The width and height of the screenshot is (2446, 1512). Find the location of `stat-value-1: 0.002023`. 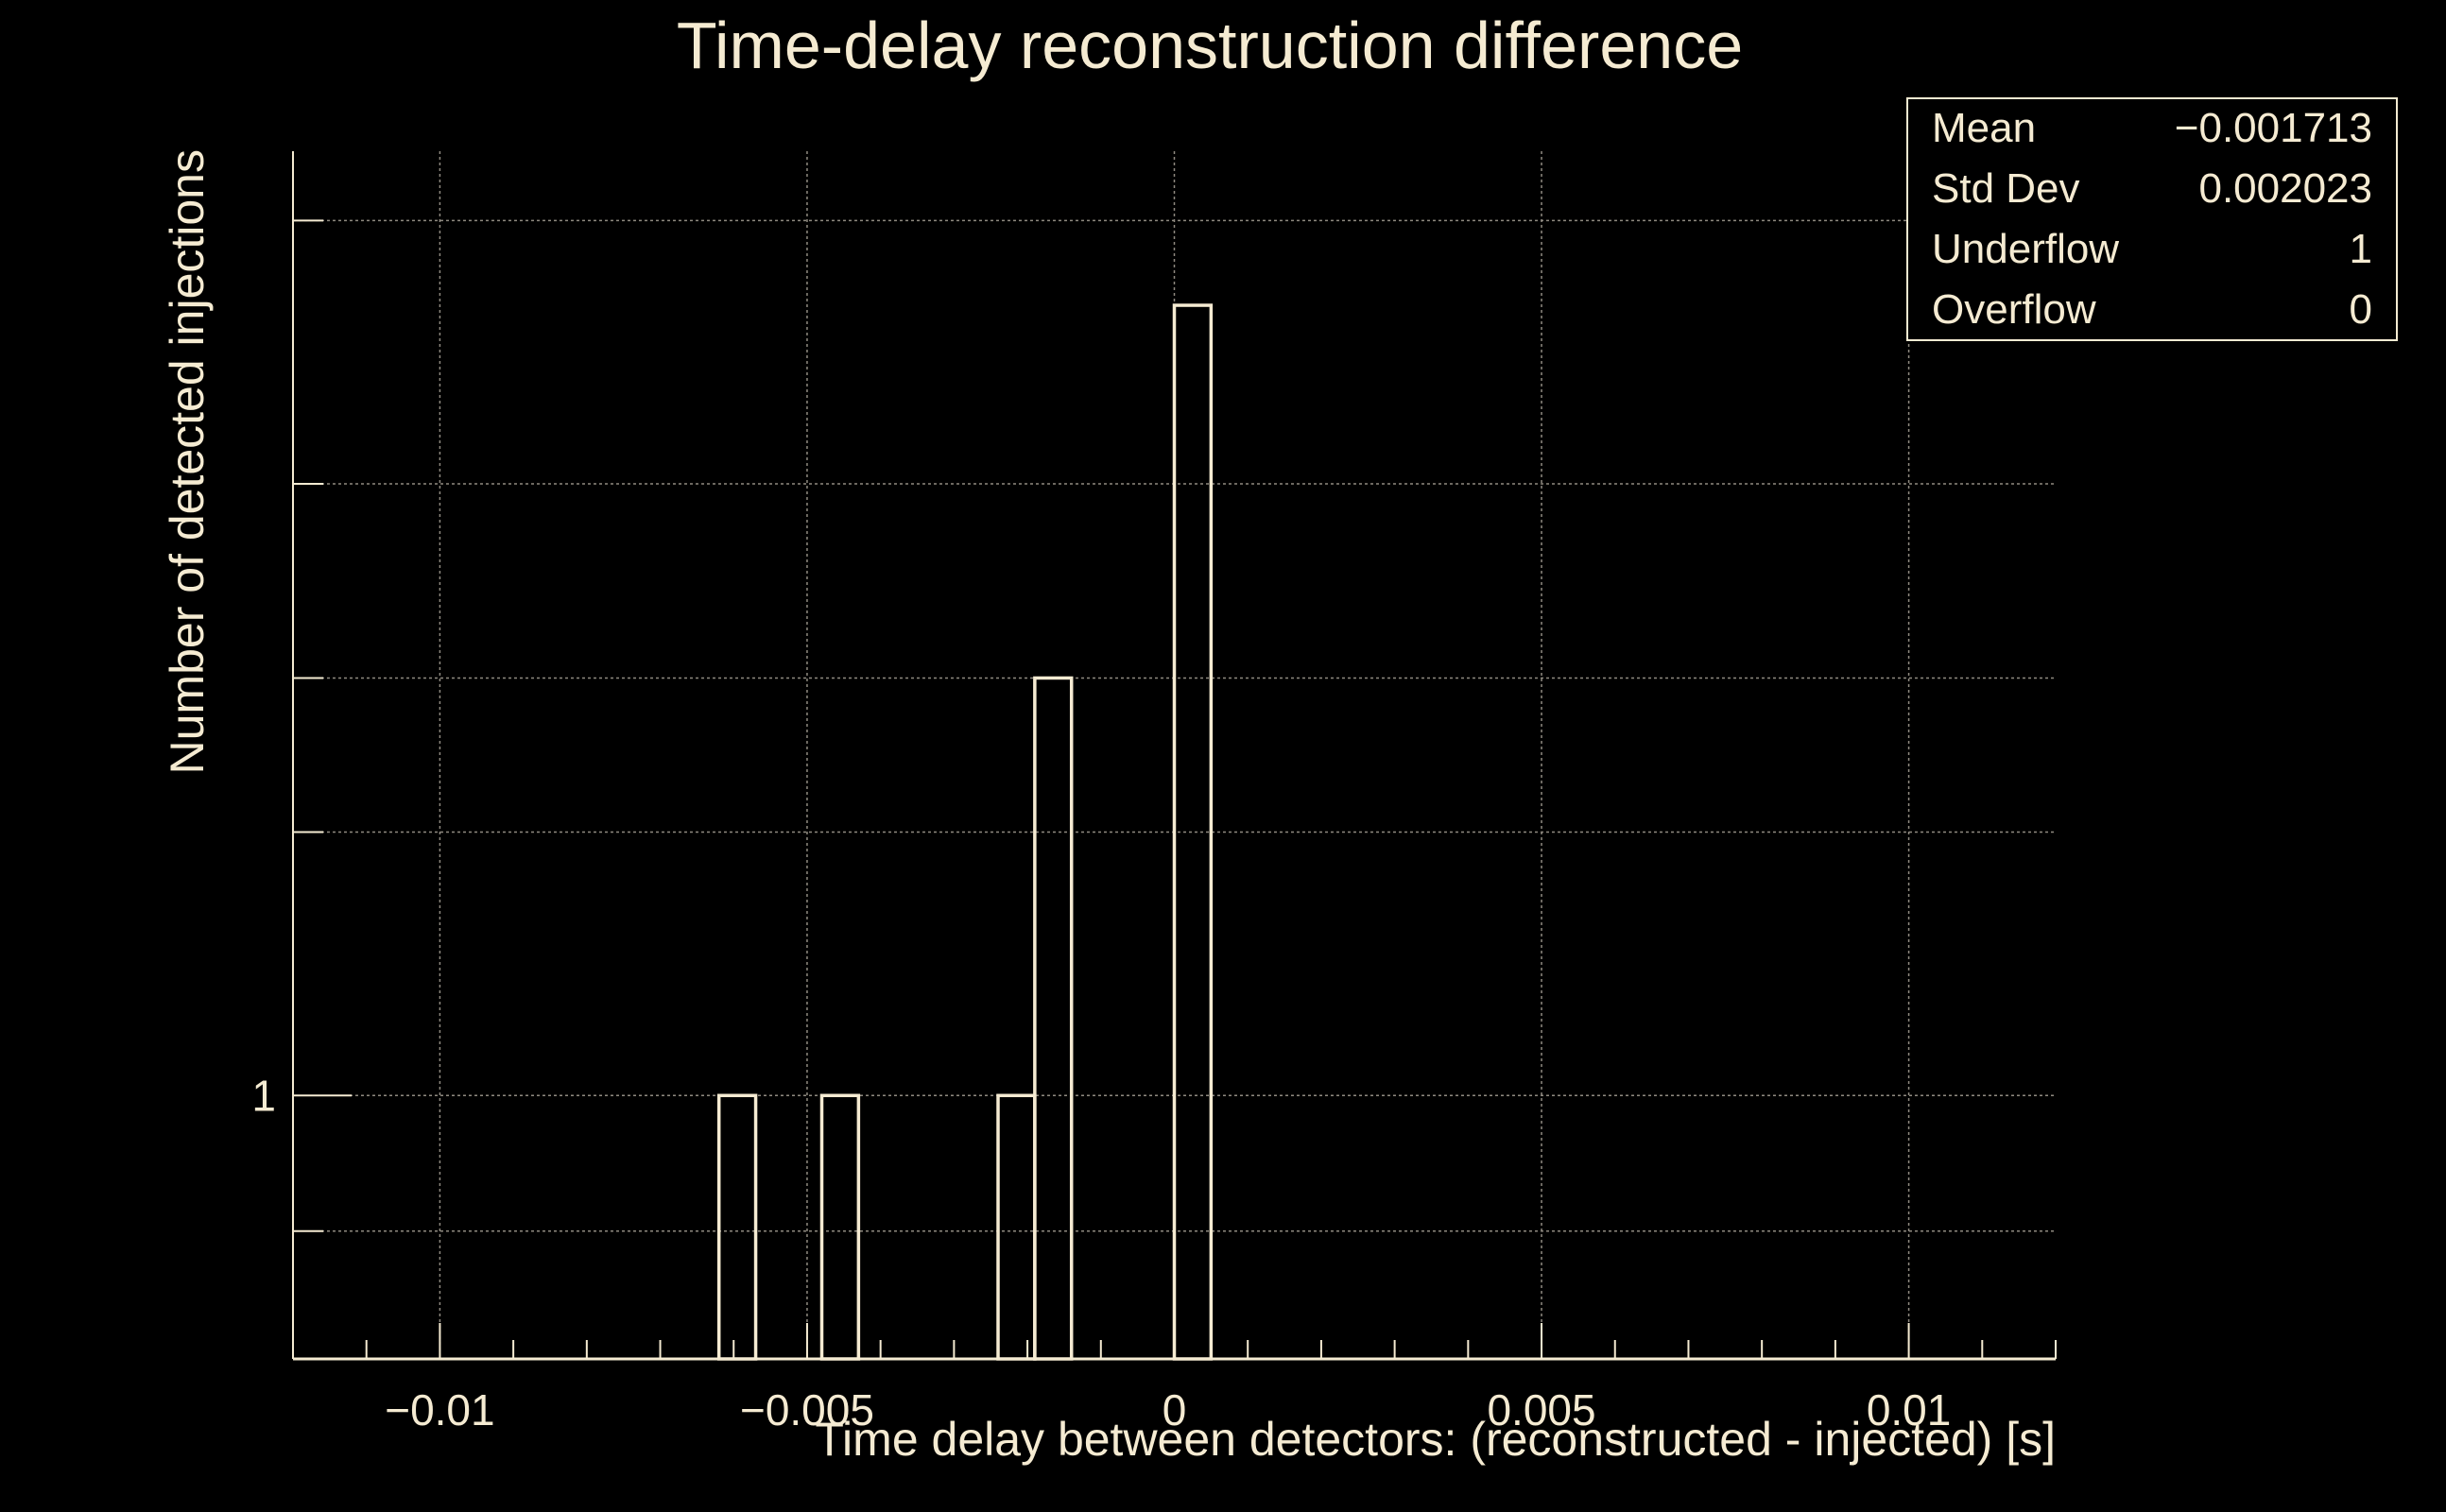

stat-value-1: 0.002023 is located at coordinates (2285, 188).